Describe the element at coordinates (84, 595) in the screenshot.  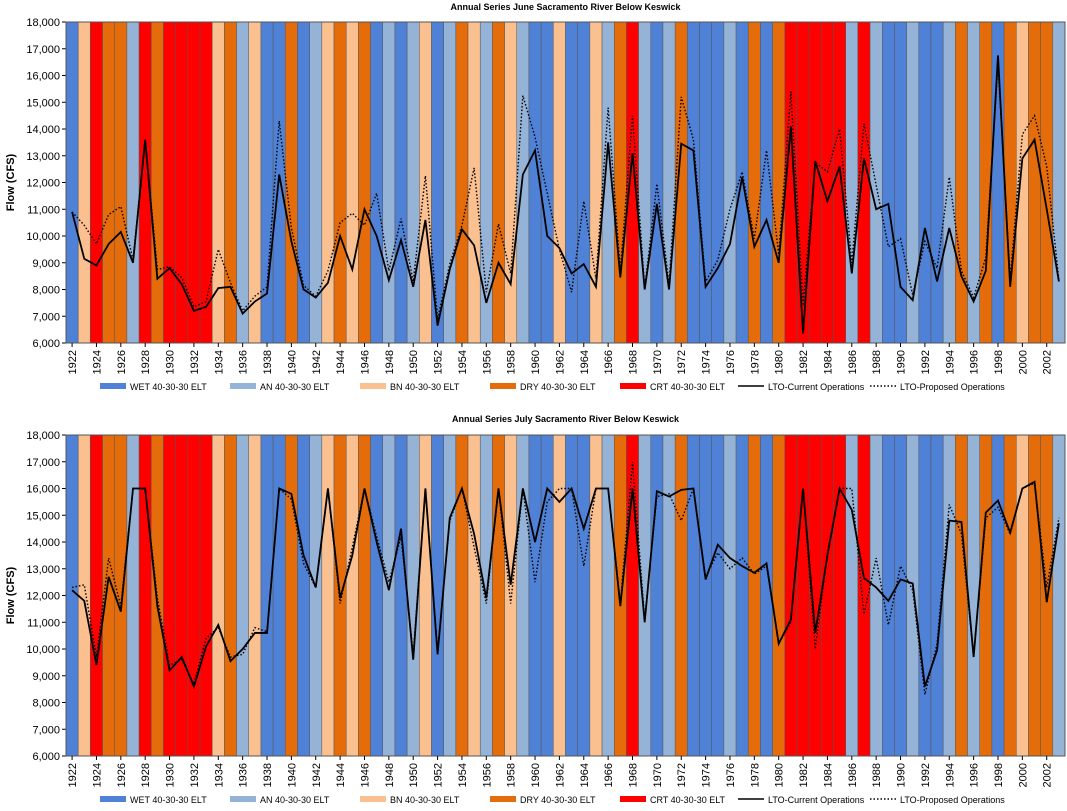
I see `year-type-bar-1923` at that location.